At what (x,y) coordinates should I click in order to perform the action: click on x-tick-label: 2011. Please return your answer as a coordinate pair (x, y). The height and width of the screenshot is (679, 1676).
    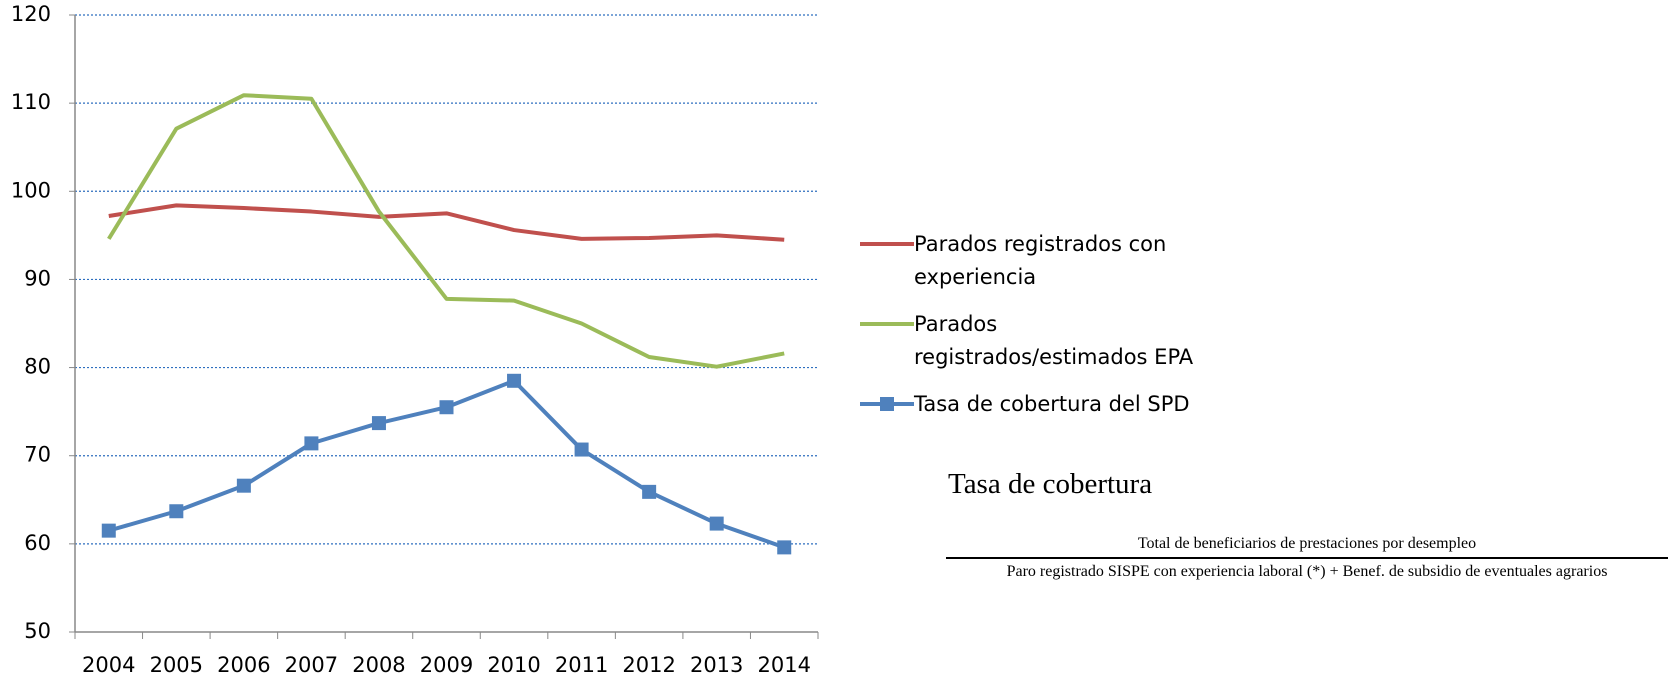
    Looking at the image, I should click on (581, 665).